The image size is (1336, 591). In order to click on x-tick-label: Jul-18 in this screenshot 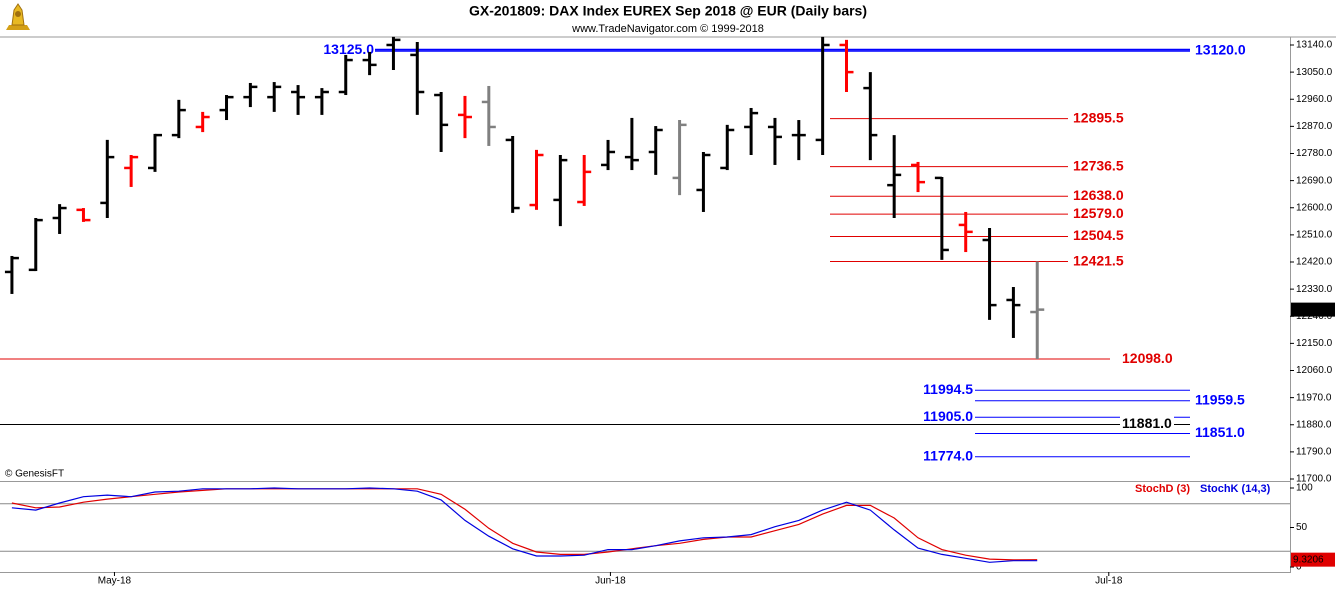, I will do `click(1109, 581)`.